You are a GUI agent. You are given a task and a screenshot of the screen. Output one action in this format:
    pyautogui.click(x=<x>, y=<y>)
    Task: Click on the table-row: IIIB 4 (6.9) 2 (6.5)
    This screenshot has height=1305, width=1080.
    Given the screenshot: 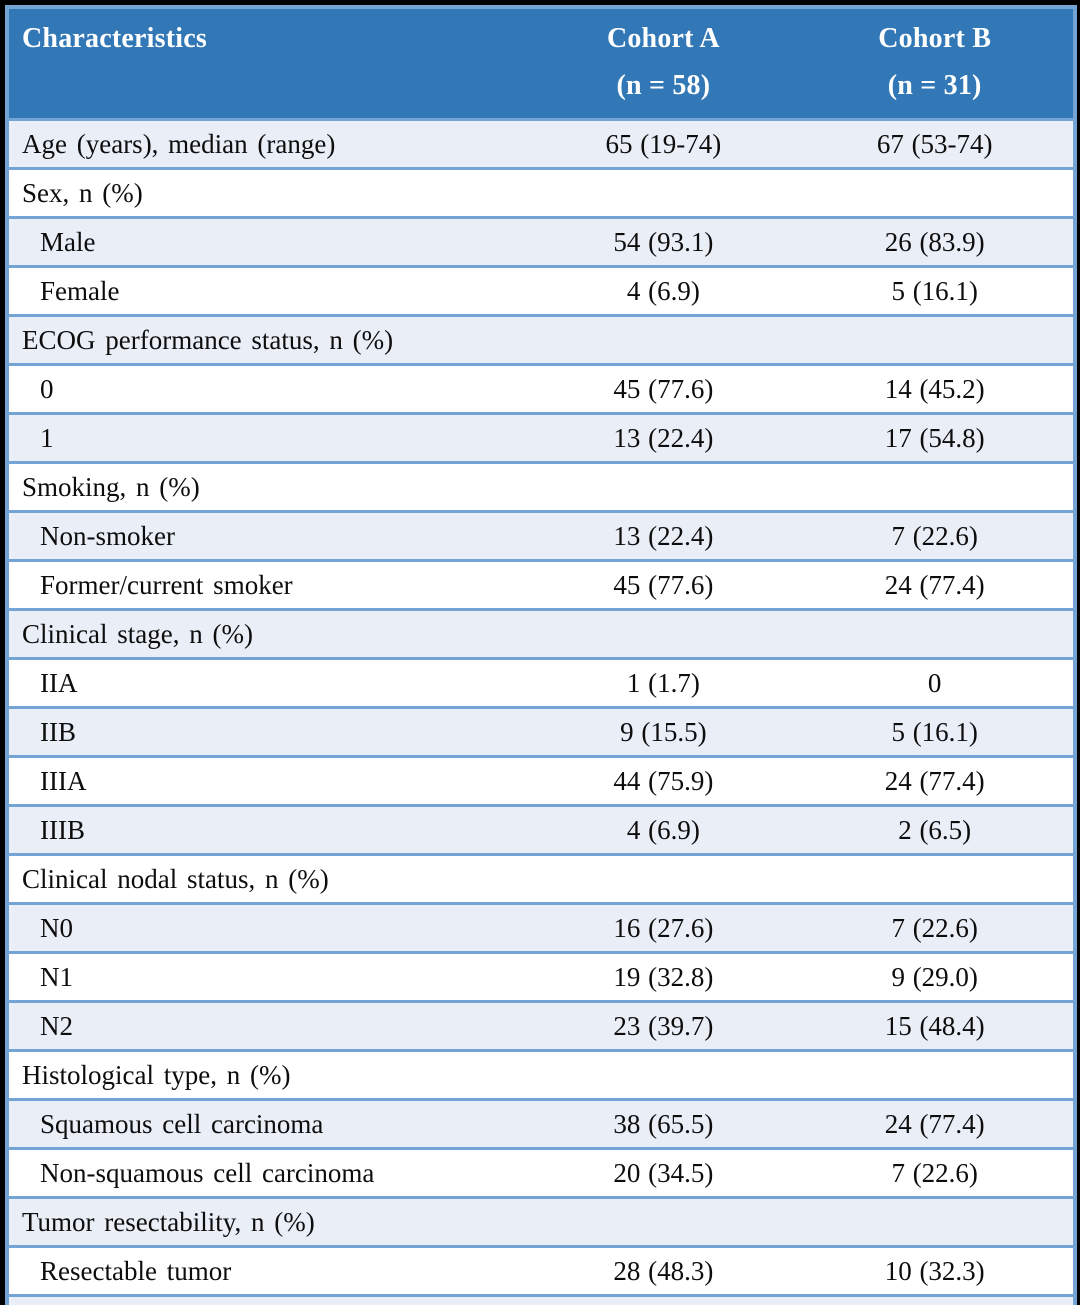 What is the action you would take?
    pyautogui.click(x=541, y=829)
    